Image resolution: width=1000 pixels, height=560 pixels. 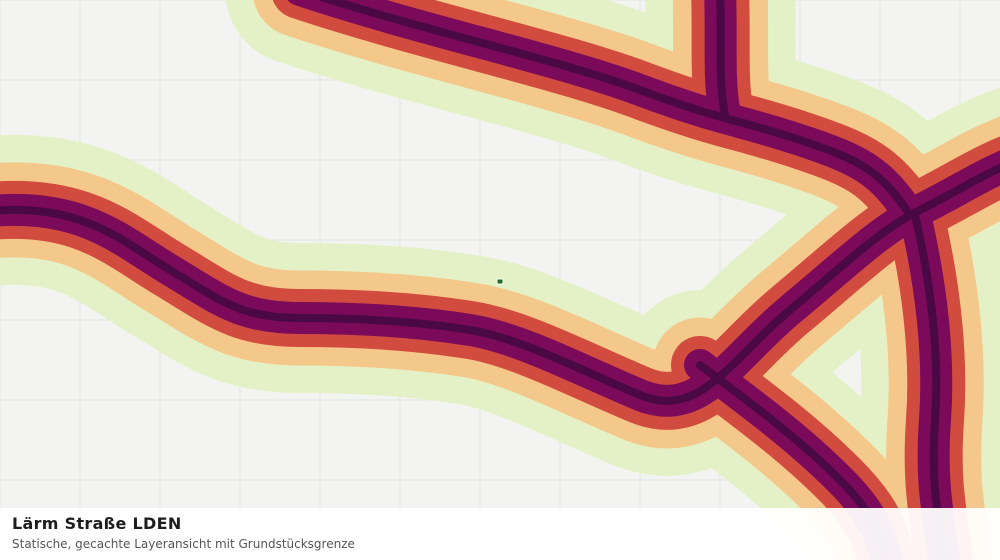 I want to click on location-marker, so click(x=500, y=281).